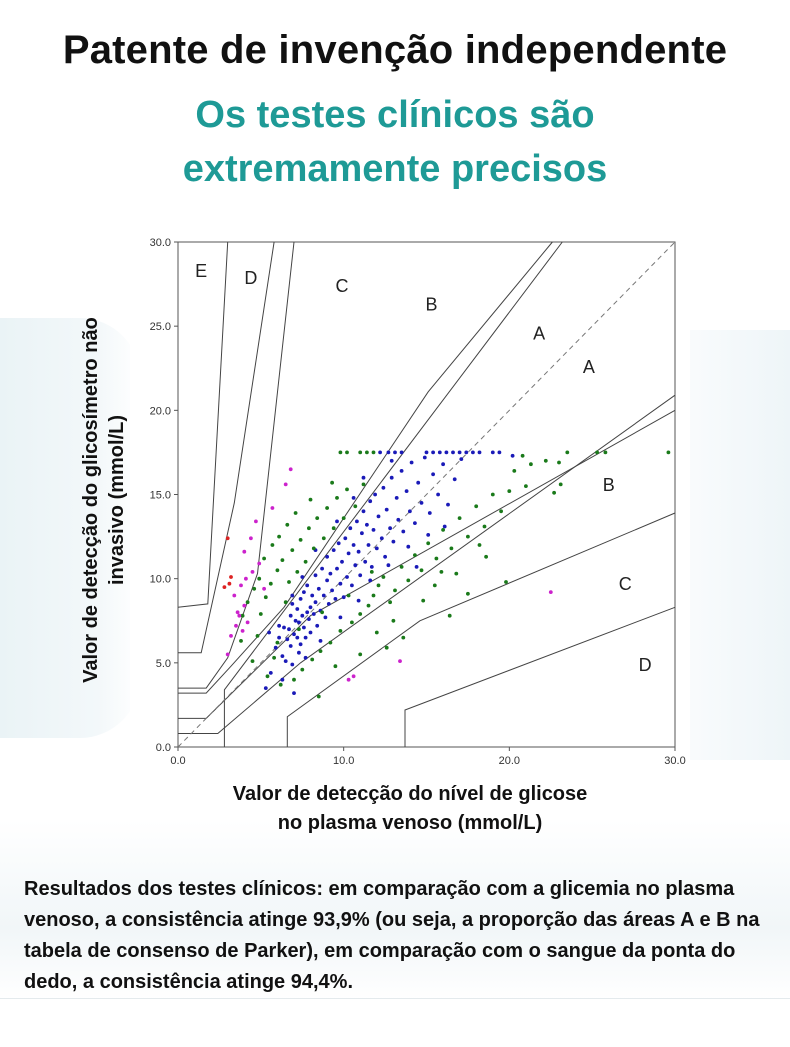 Image resolution: width=790 pixels, height=1047 pixels. I want to click on data-points, so click(446, 574).